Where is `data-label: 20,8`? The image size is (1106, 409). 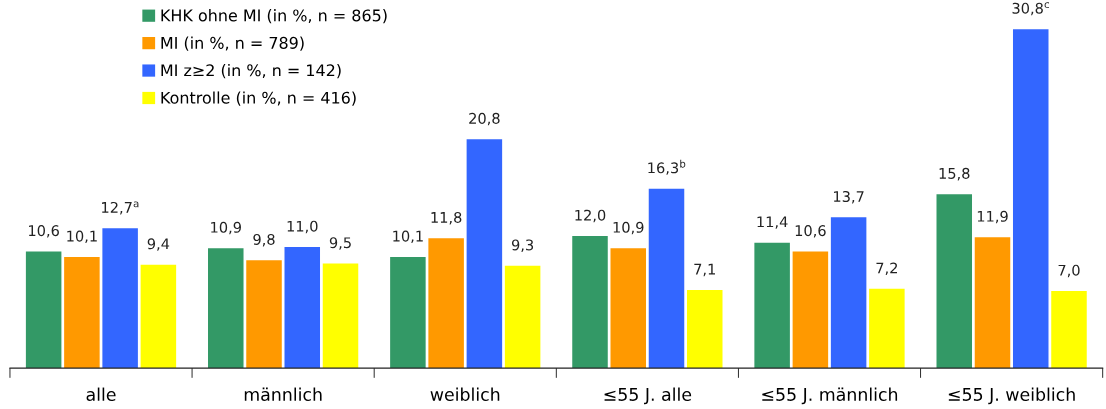
data-label: 20,8 is located at coordinates (484, 119).